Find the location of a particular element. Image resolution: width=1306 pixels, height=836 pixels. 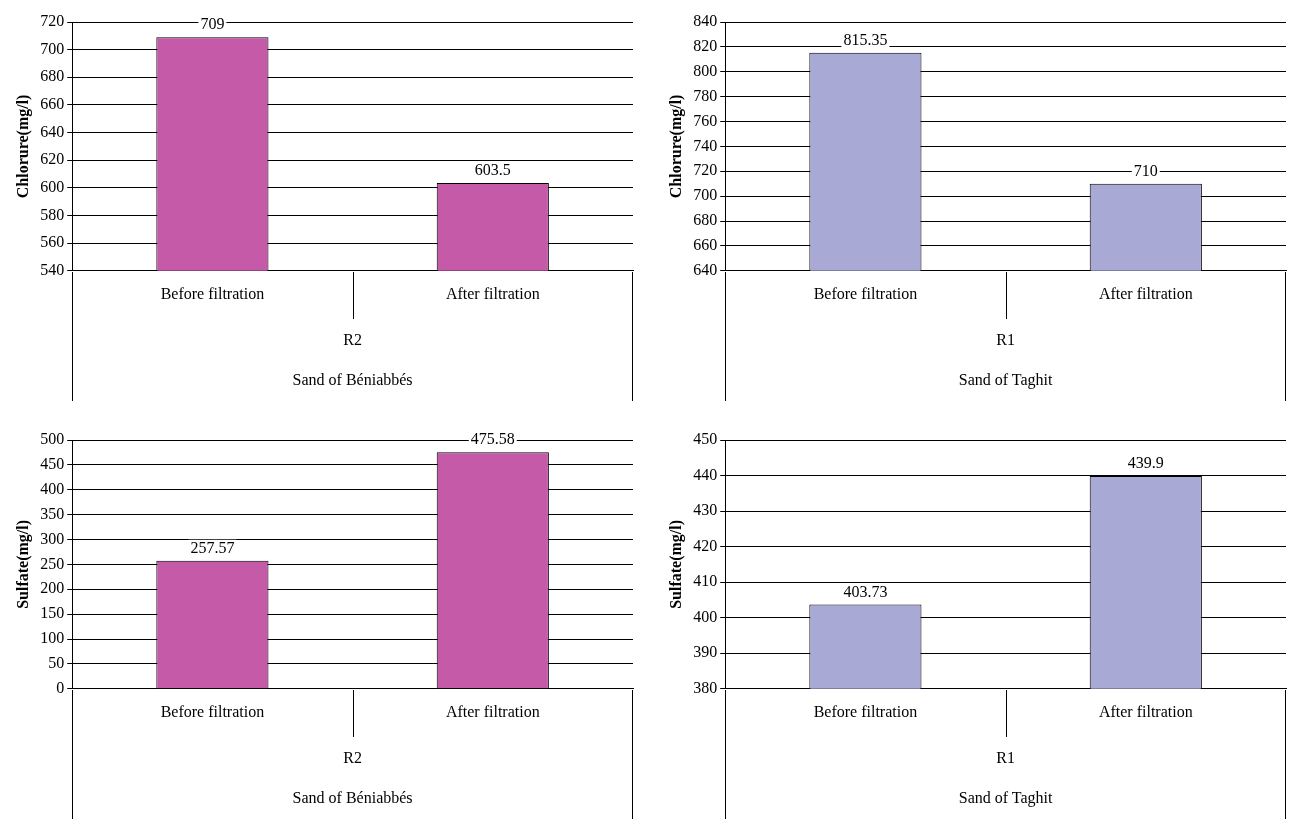

y-tick-label: 300 is located at coordinates (52, 538).